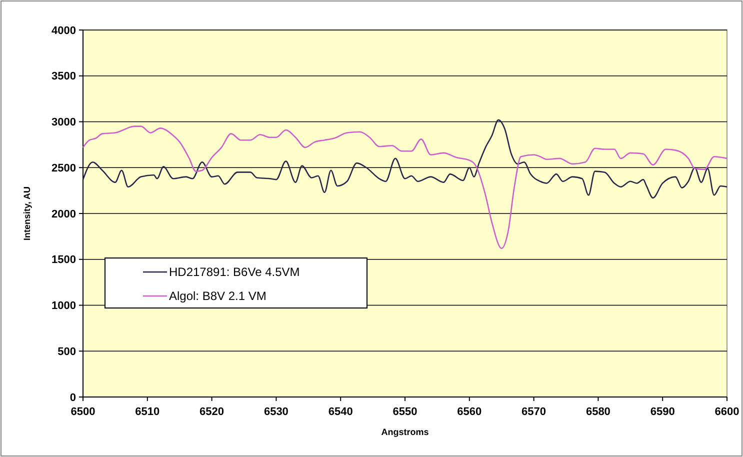  I want to click on x-tick-label: 6550, so click(405, 412).